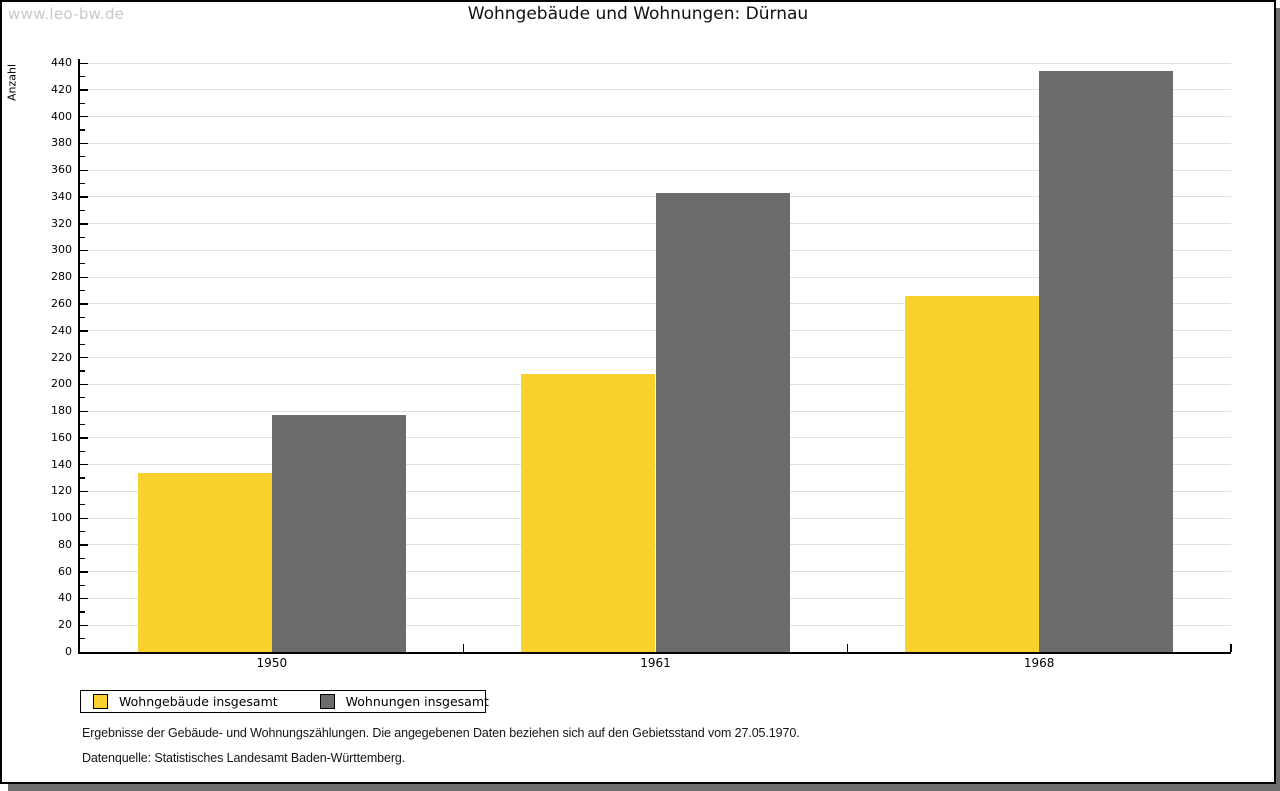  I want to click on y-tick-label: 380, so click(61, 143).